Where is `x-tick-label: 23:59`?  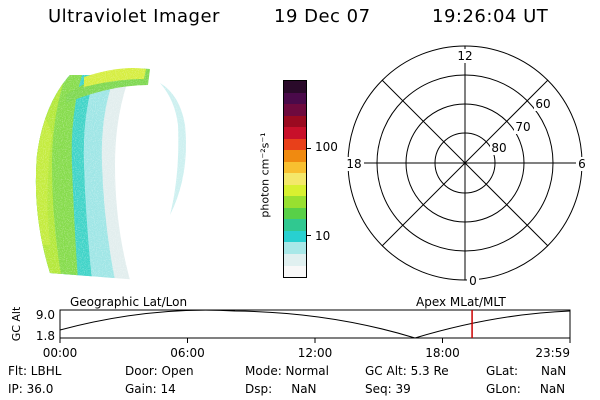
x-tick-label: 23:59 is located at coordinates (552, 353).